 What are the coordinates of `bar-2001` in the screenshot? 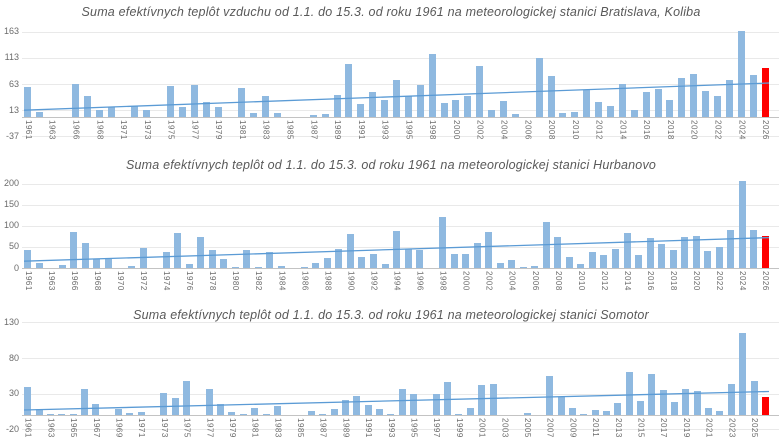 It's located at (468, 106).